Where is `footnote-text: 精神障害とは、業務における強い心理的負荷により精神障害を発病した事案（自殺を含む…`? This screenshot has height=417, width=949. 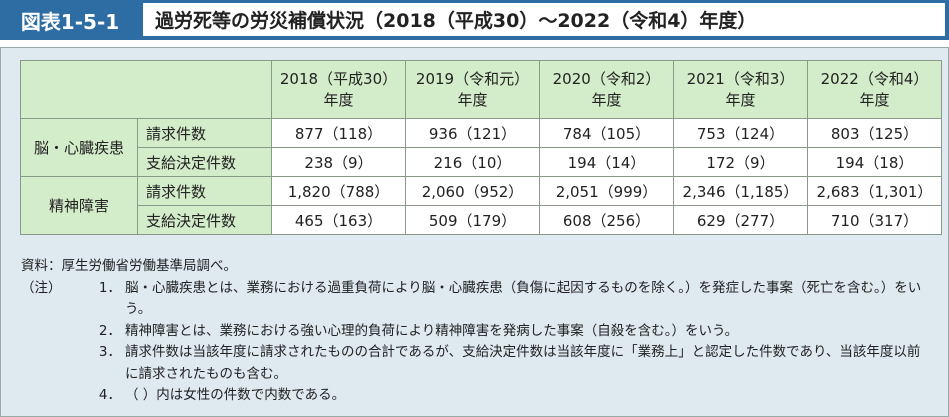
footnote-text: 精神障害とは、業務における強い心理的負荷により精神障害を発病した事案（自殺を含む… is located at coordinates (432, 330).